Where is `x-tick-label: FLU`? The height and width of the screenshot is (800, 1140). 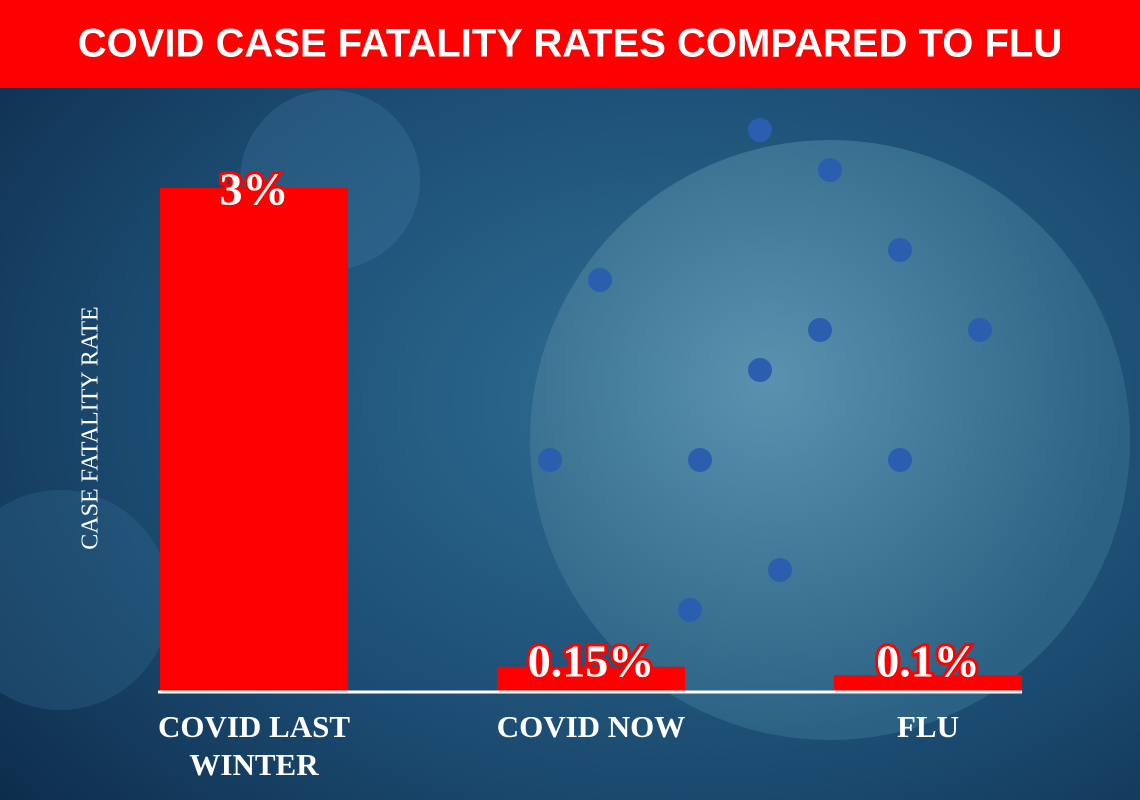 x-tick-label: FLU is located at coordinates (928, 726).